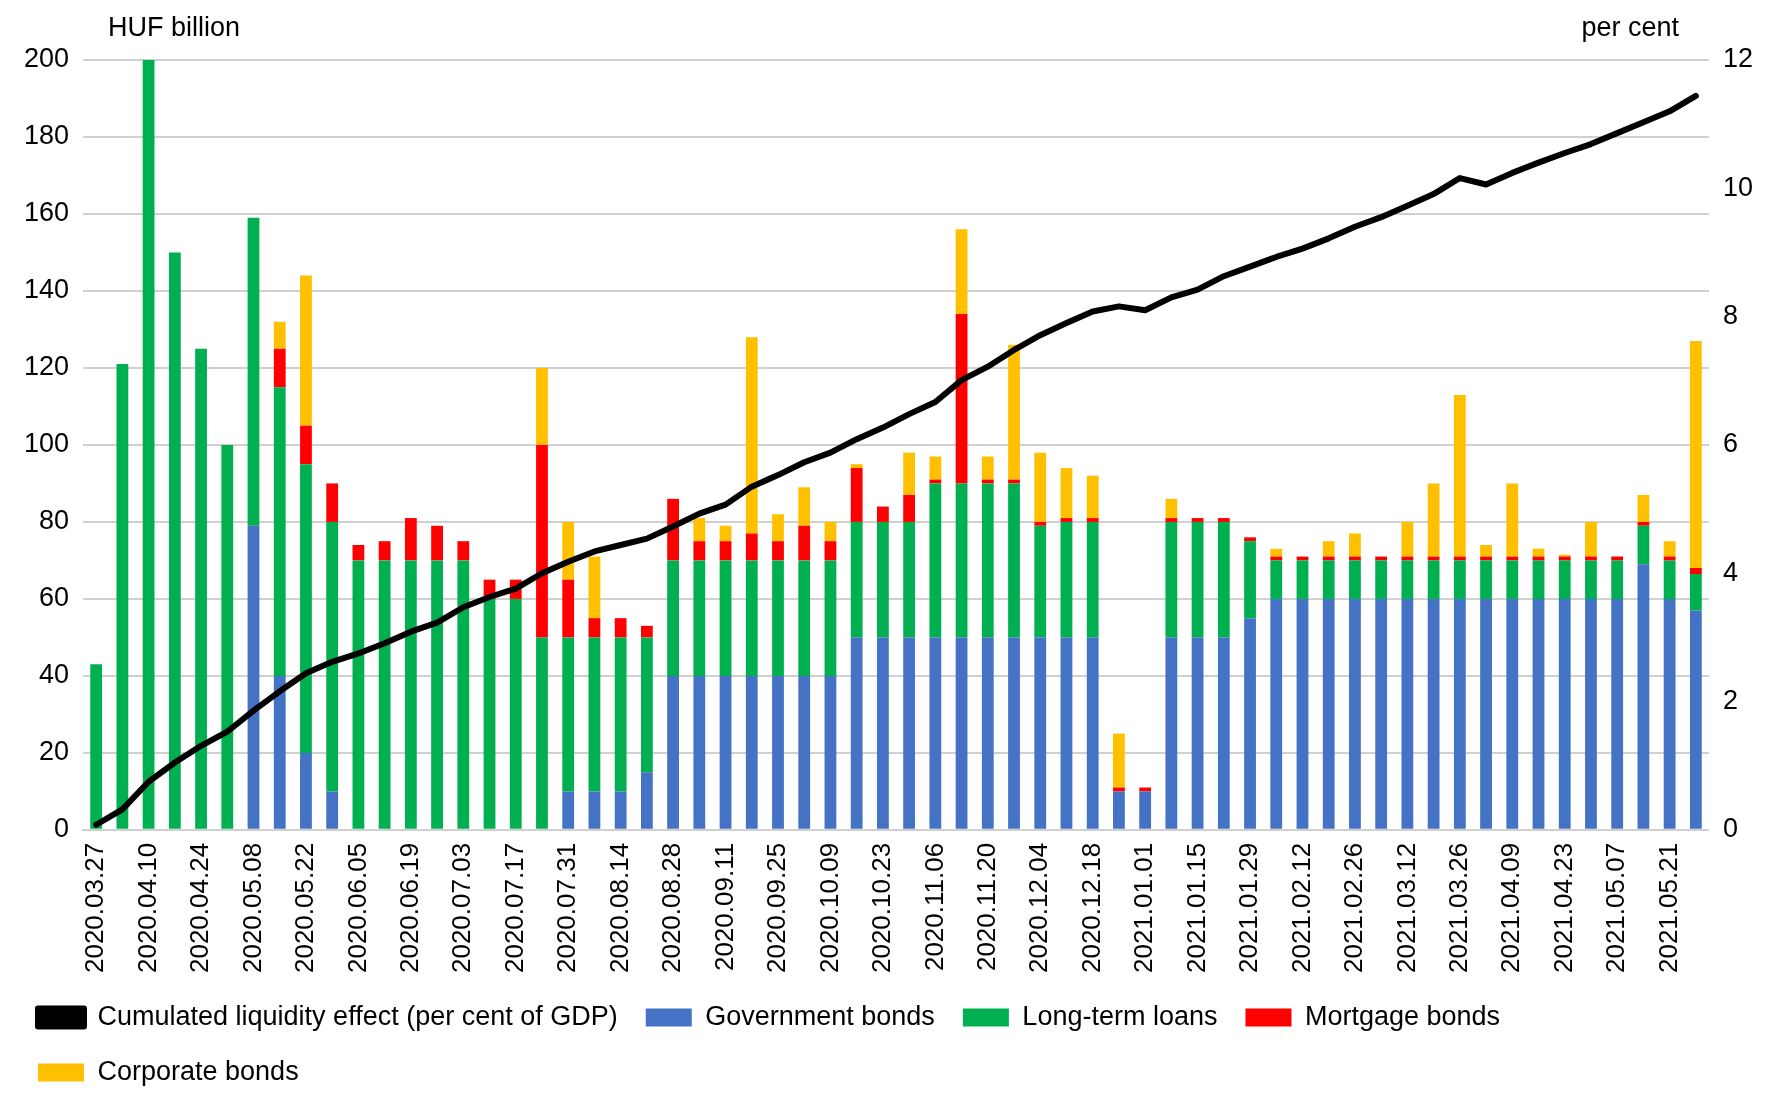 The height and width of the screenshot is (1096, 1777). Describe the element at coordinates (1458, 908) in the screenshot. I see `x-tick-label: 2021.03.26` at that location.